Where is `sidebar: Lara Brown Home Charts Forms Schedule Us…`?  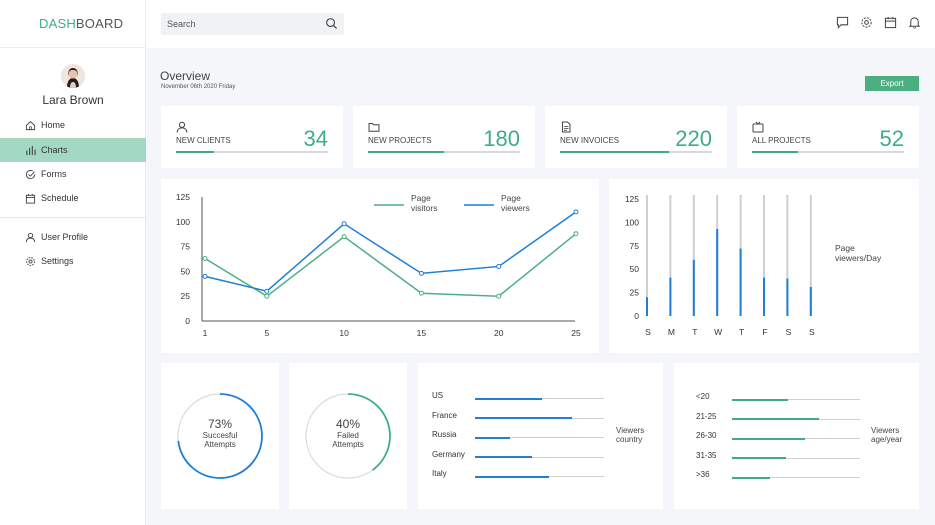
sidebar: Lara Brown Home Charts Forms Schedule Us… is located at coordinates (73, 286).